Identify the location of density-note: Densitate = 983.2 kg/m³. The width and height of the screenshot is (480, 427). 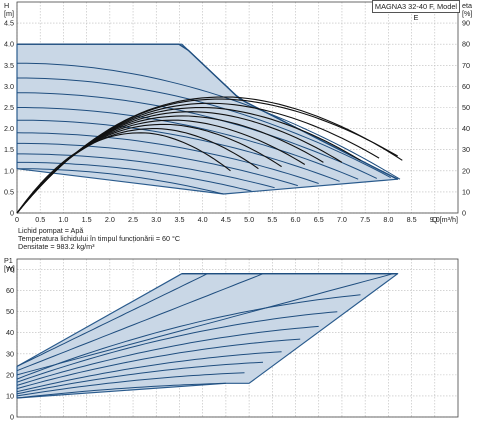
(56, 246).